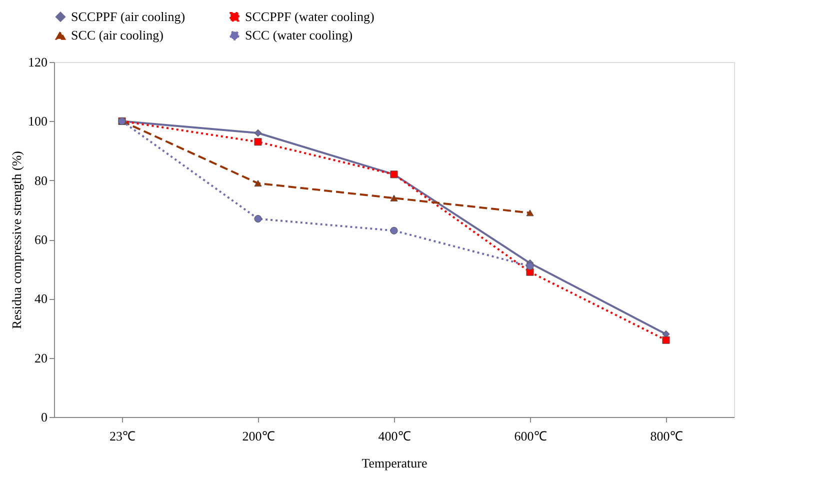 This screenshot has width=818, height=504. Describe the element at coordinates (395, 463) in the screenshot. I see `x-axis-title: Temperature` at that location.